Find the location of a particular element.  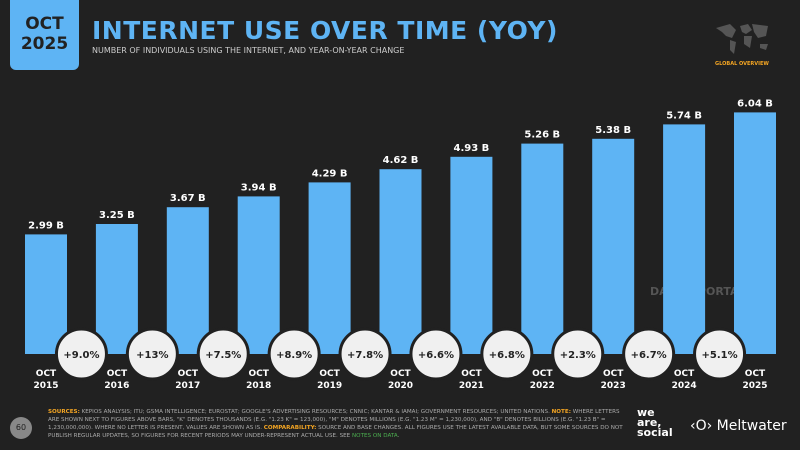

x-tick-label: 2022 is located at coordinates (542, 386).